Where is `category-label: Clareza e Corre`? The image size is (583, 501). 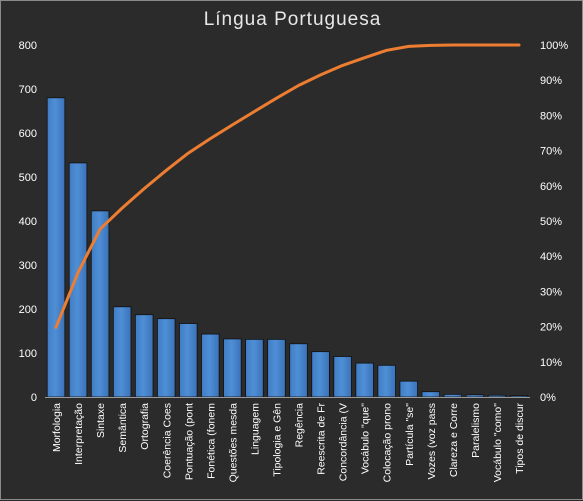 category-label: Clareza e Corre is located at coordinates (454, 440).